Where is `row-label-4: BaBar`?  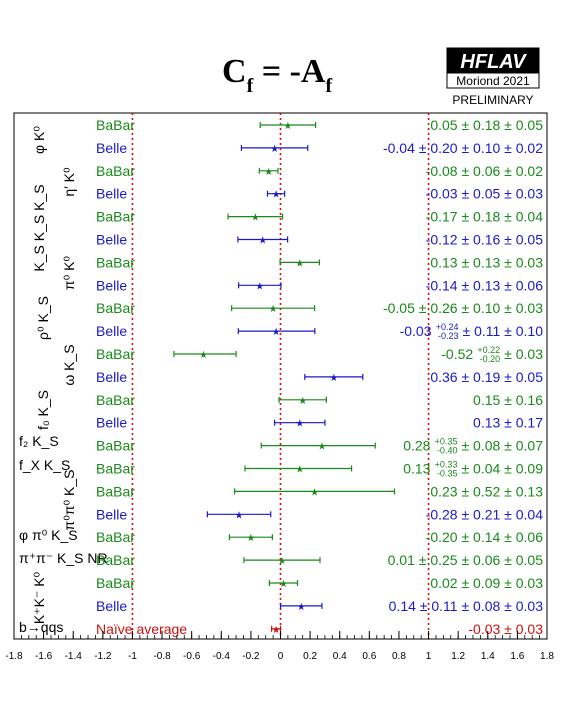
row-label-4: BaBar is located at coordinates (115, 217).